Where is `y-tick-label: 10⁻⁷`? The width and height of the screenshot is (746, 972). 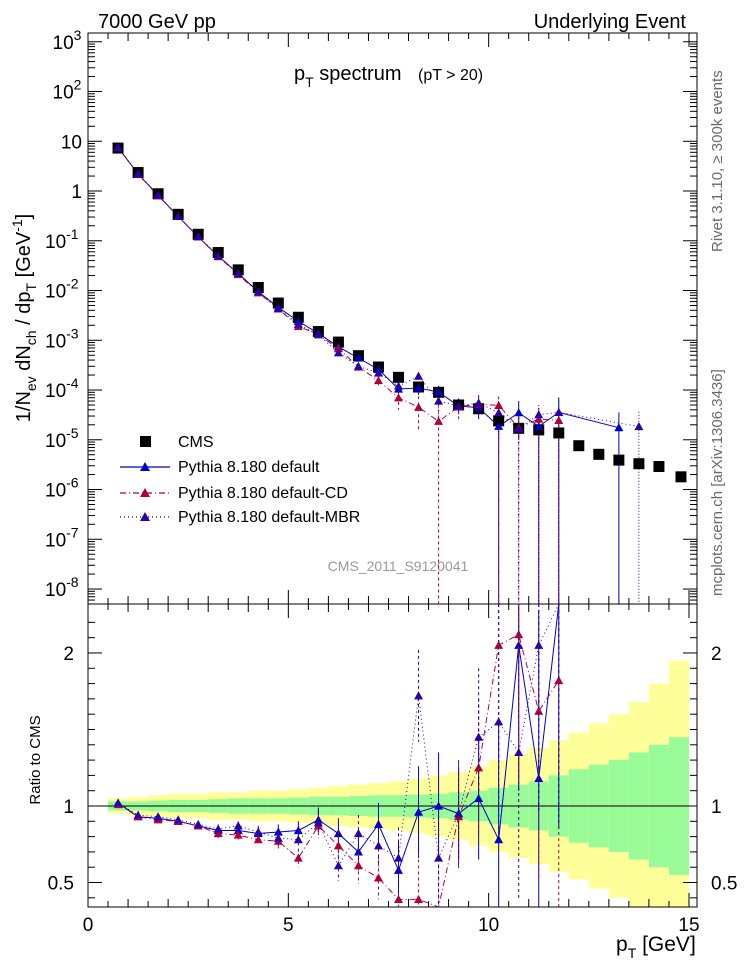
y-tick-label: 10⁻⁷ is located at coordinates (62, 537).